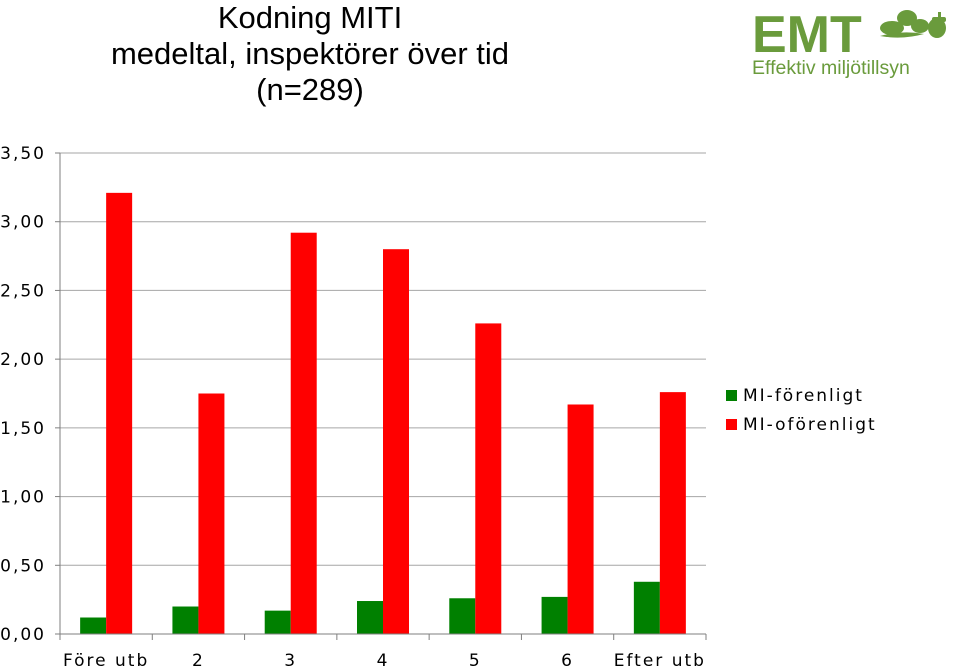 The width and height of the screenshot is (960, 668). What do you see at coordinates (475, 659) in the screenshot?
I see `x-tick-label: 5` at bounding box center [475, 659].